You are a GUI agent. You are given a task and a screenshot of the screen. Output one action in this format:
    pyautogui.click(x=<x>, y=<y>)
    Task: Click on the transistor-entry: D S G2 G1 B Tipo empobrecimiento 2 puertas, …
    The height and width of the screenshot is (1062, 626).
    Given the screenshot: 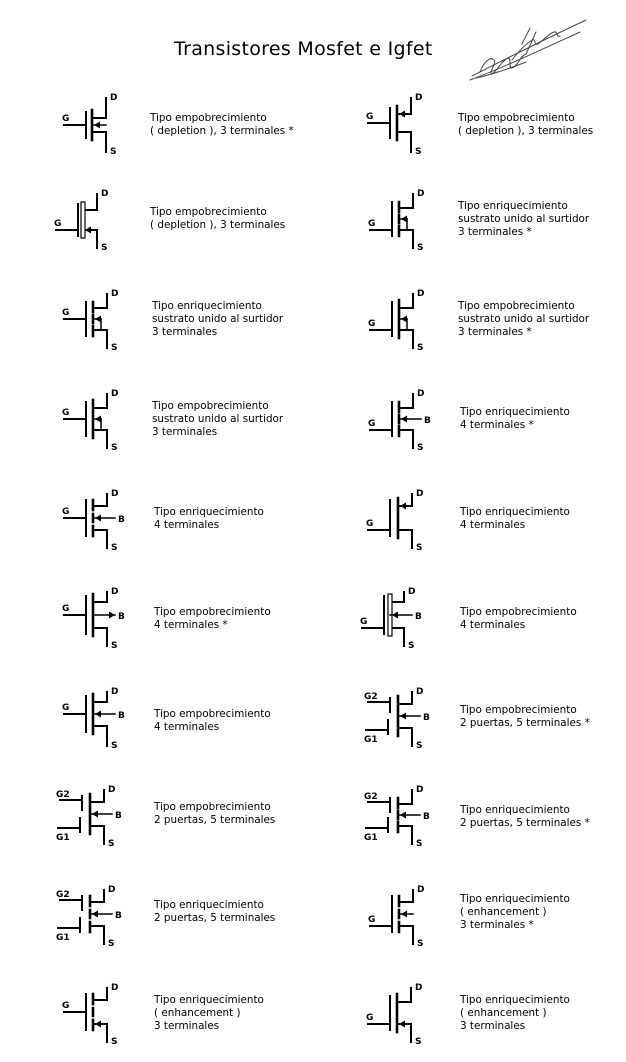 What is the action you would take?
    pyautogui.click(x=204, y=822)
    